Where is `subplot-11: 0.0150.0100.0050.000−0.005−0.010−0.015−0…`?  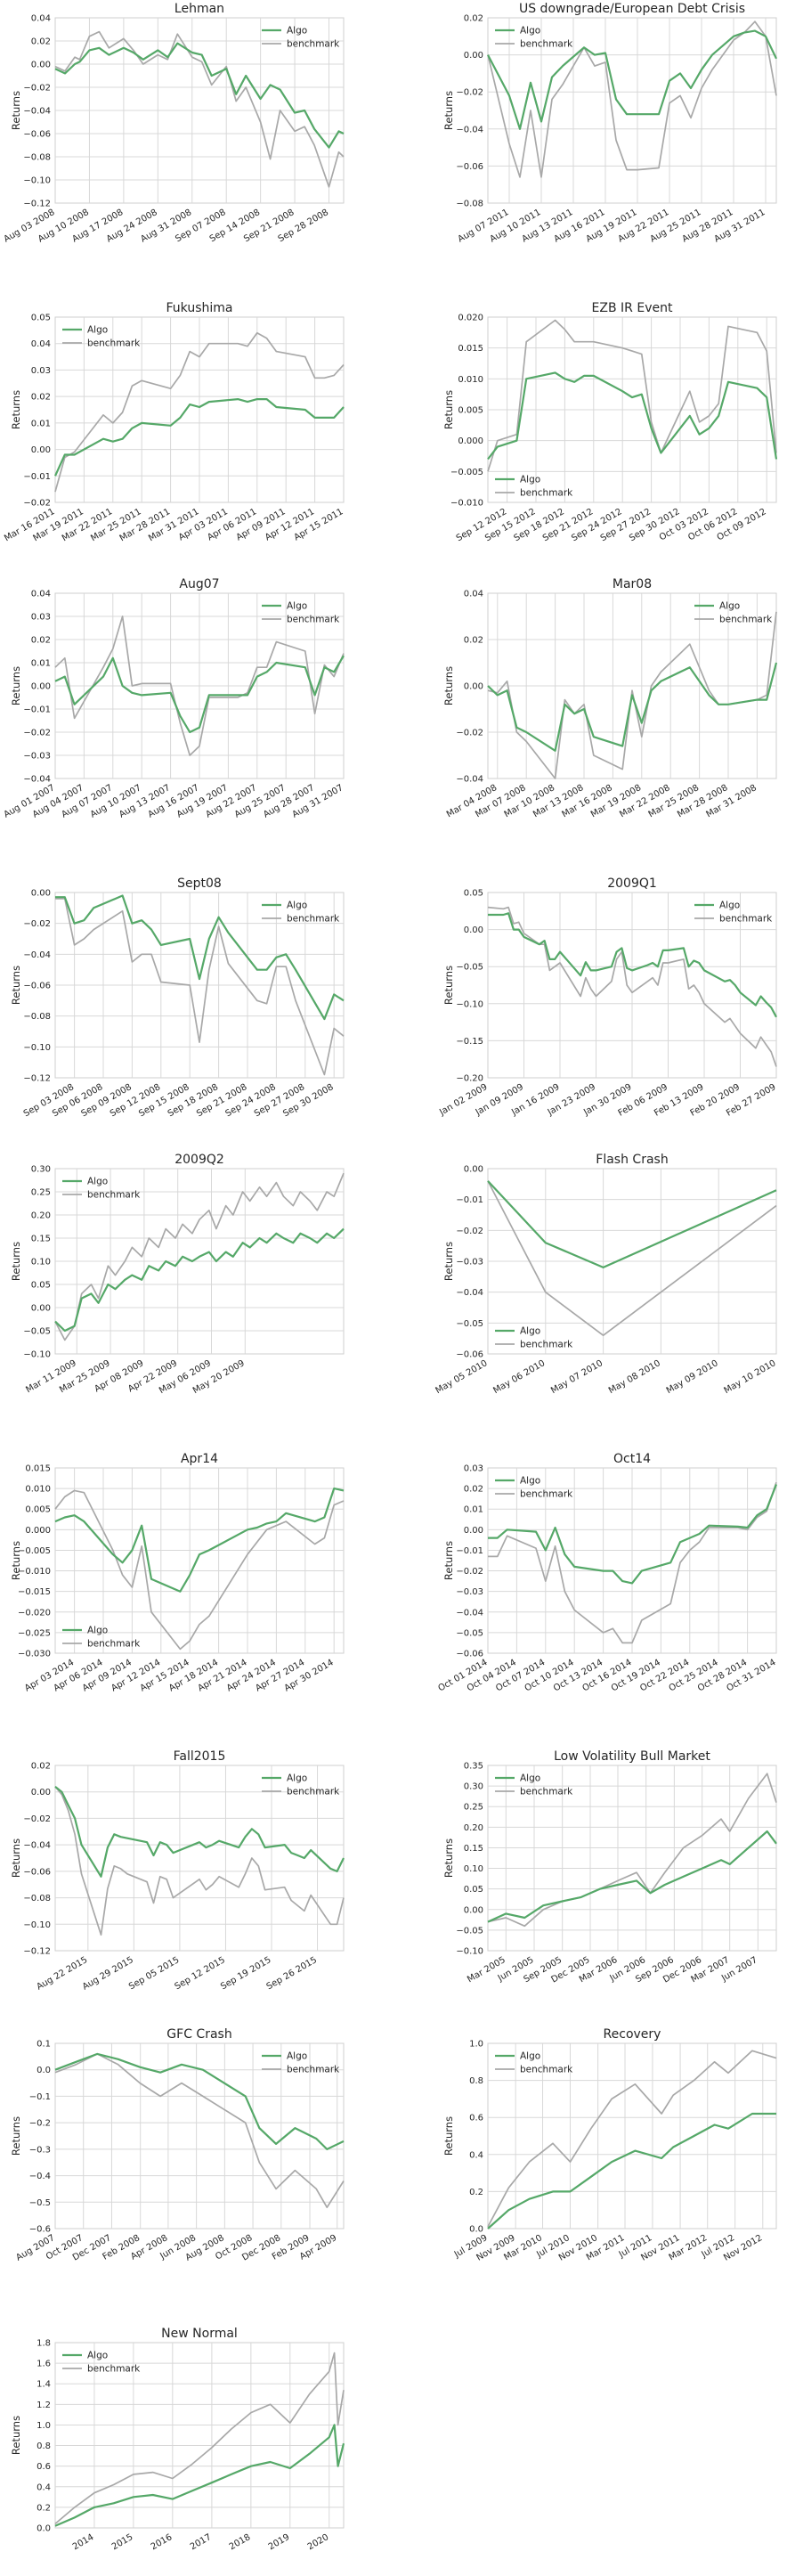 subplot-11: 0.0150.0100.0050.000−0.005−0.010−0.015−0… is located at coordinates (177, 1573).